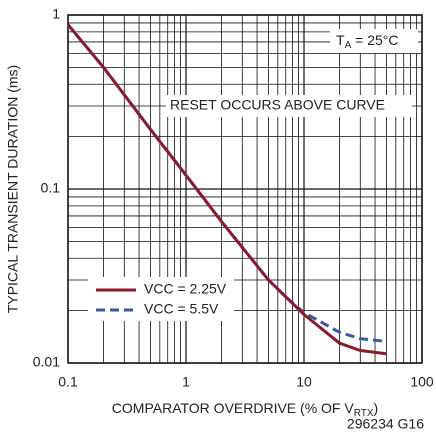 Image resolution: width=436 pixels, height=433 pixels. Describe the element at coordinates (385, 424) in the screenshot. I see `footnote: 296234 G16` at that location.